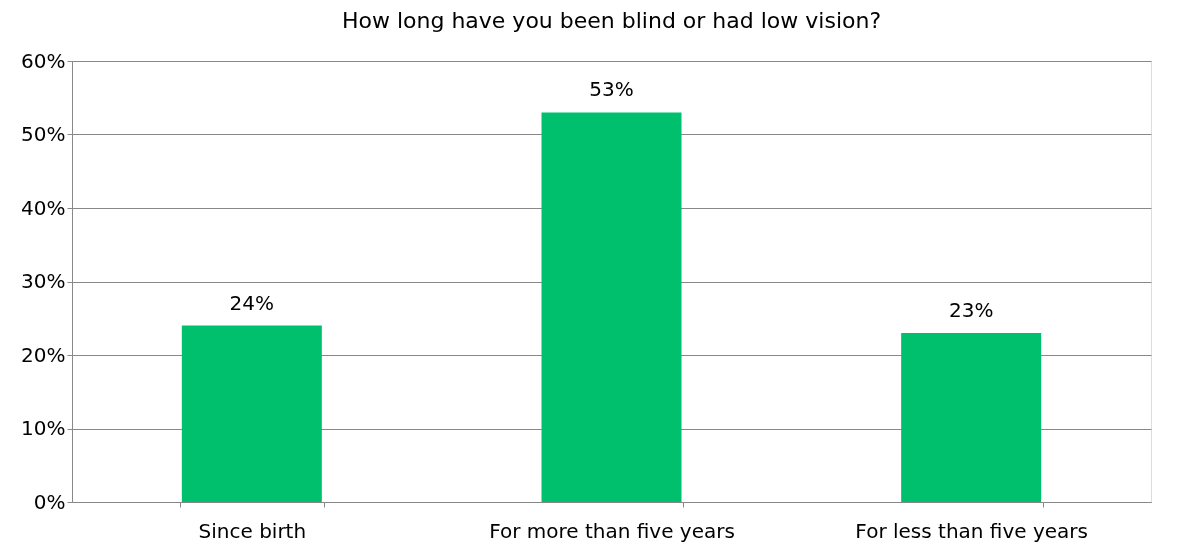 This screenshot has width=1181, height=556. I want to click on x-tick-label: For more than five years, so click(612, 530).